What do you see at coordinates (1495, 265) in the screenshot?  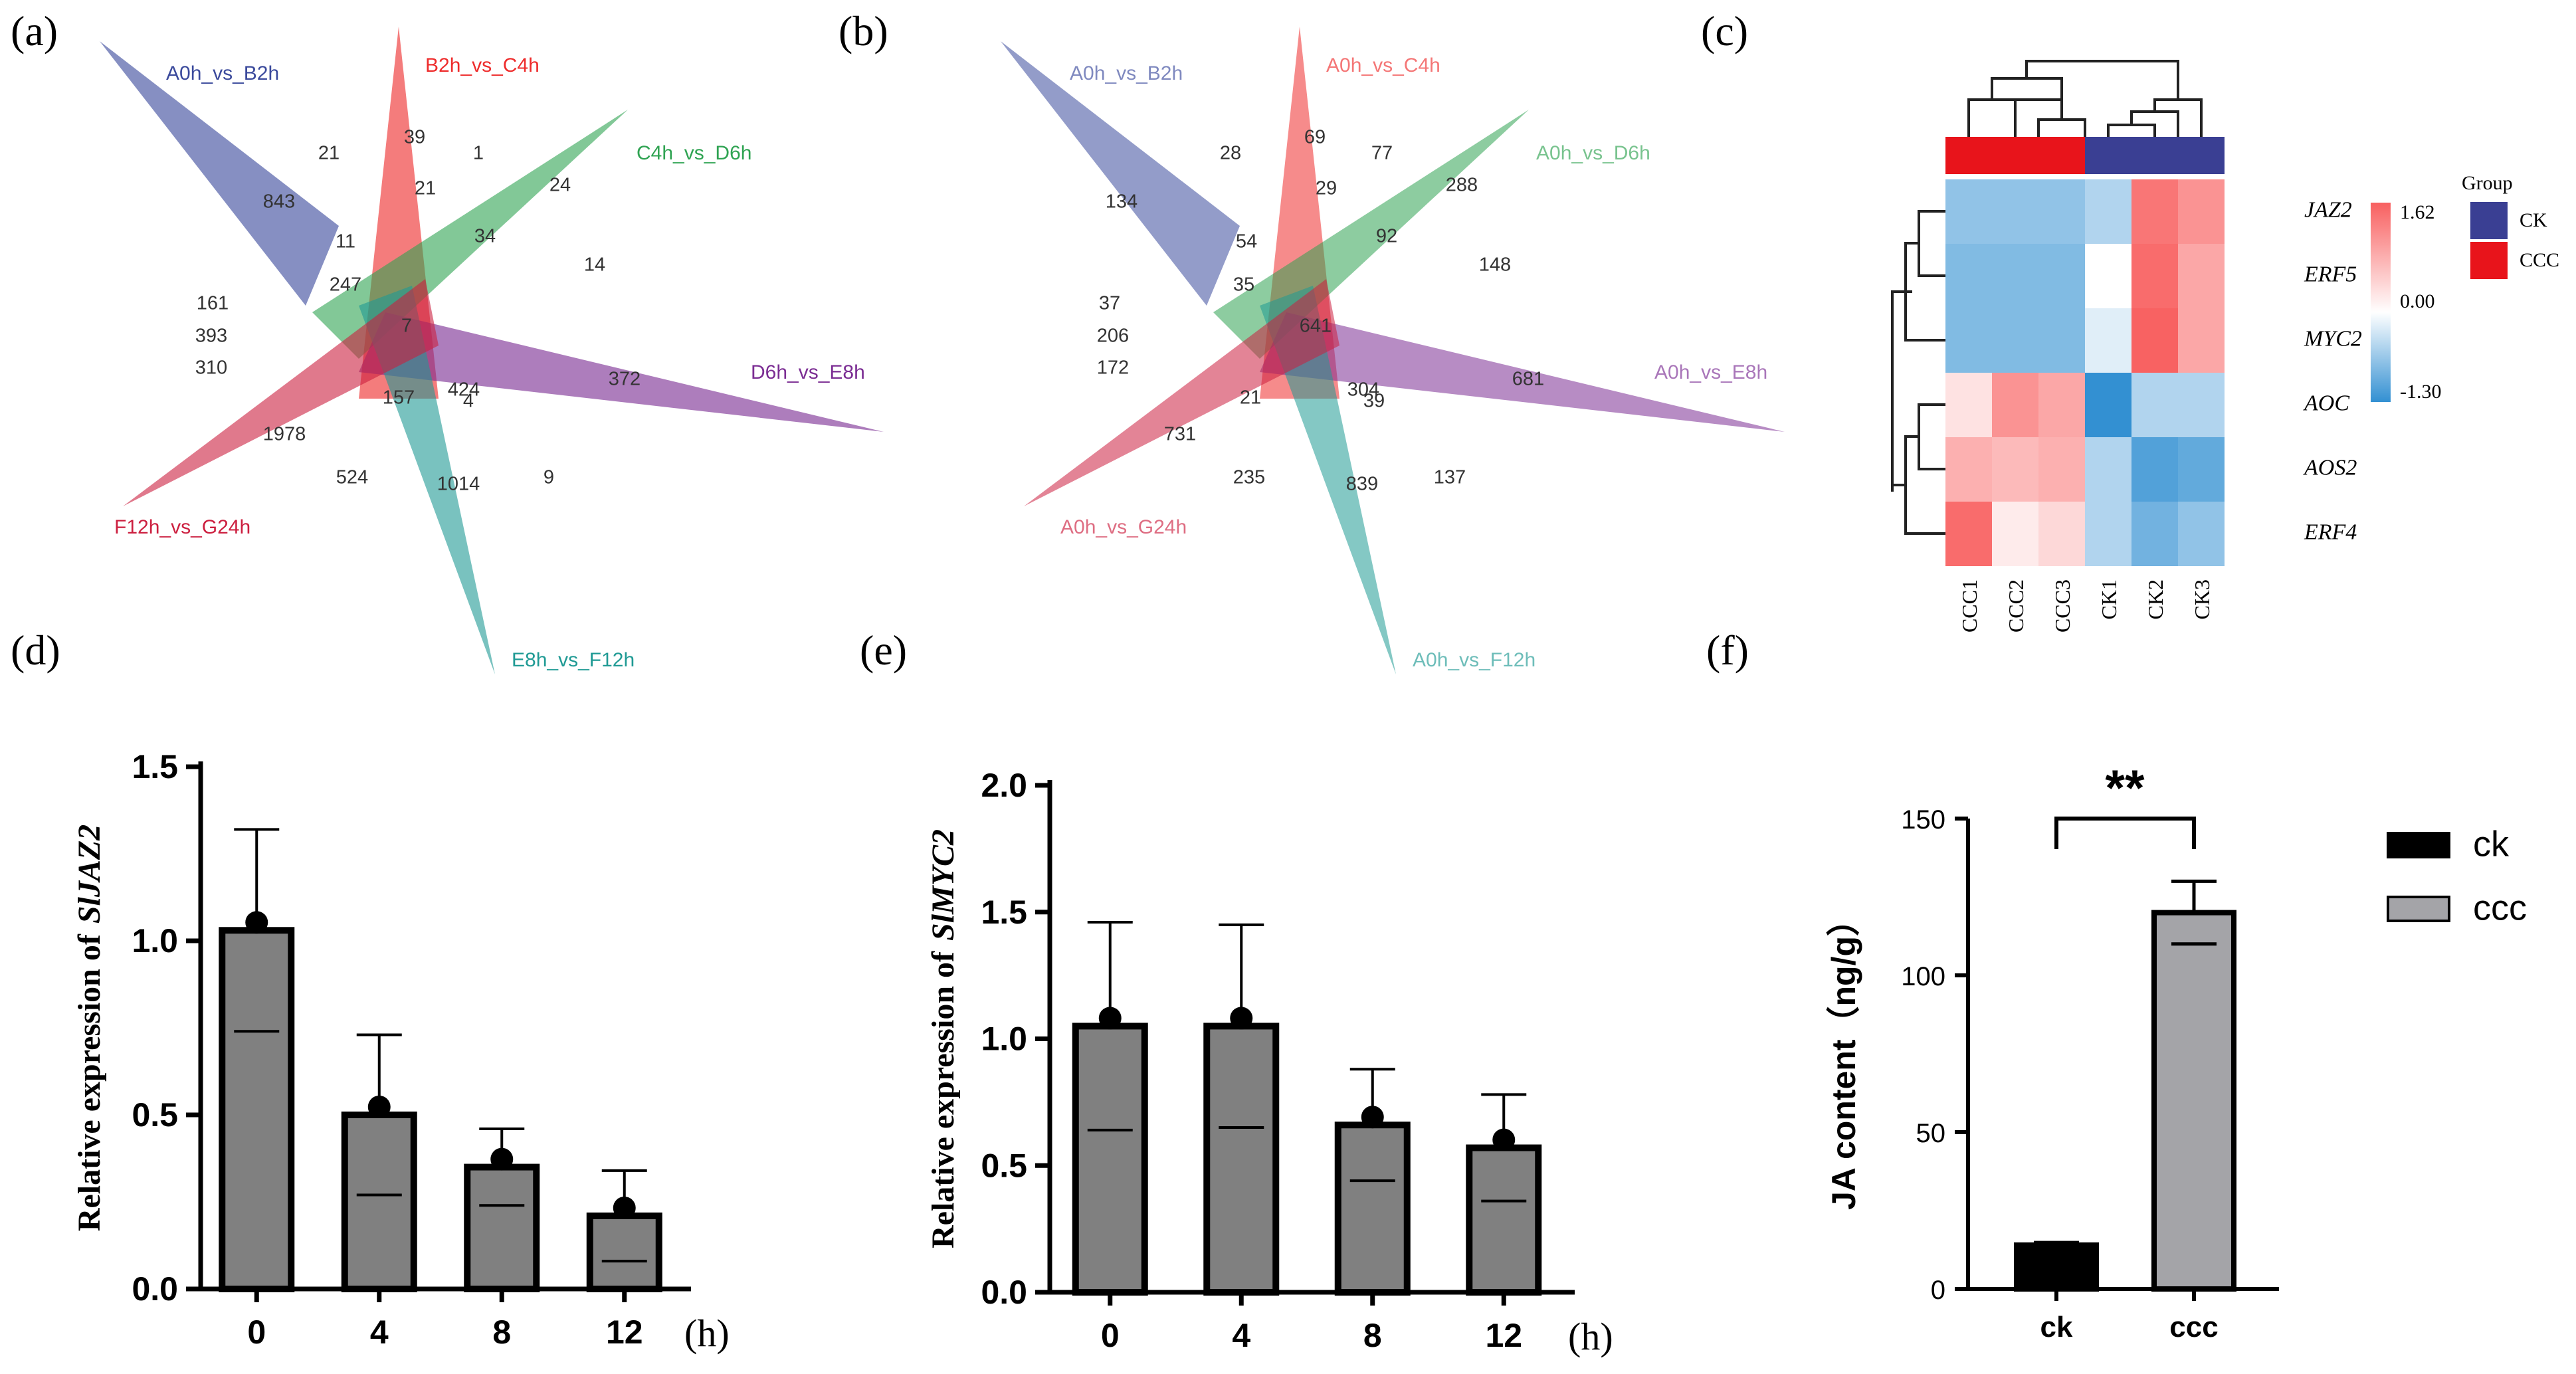 I see `venn-region-value: 148` at bounding box center [1495, 265].